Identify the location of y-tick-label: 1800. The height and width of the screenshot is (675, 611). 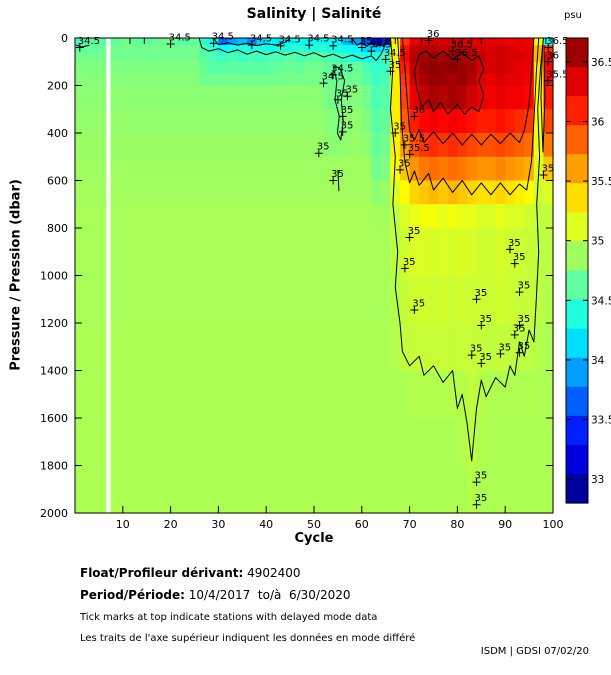
(54, 466).